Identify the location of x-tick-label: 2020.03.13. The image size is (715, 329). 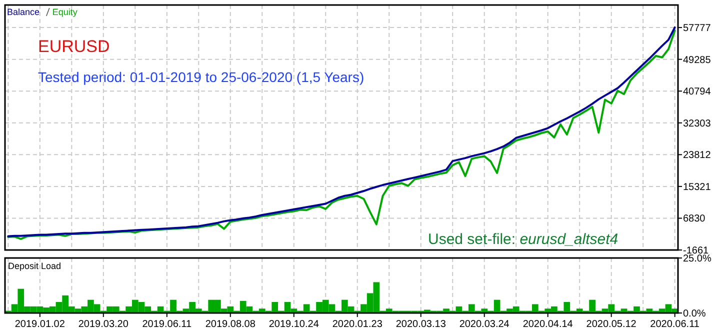
(421, 324).